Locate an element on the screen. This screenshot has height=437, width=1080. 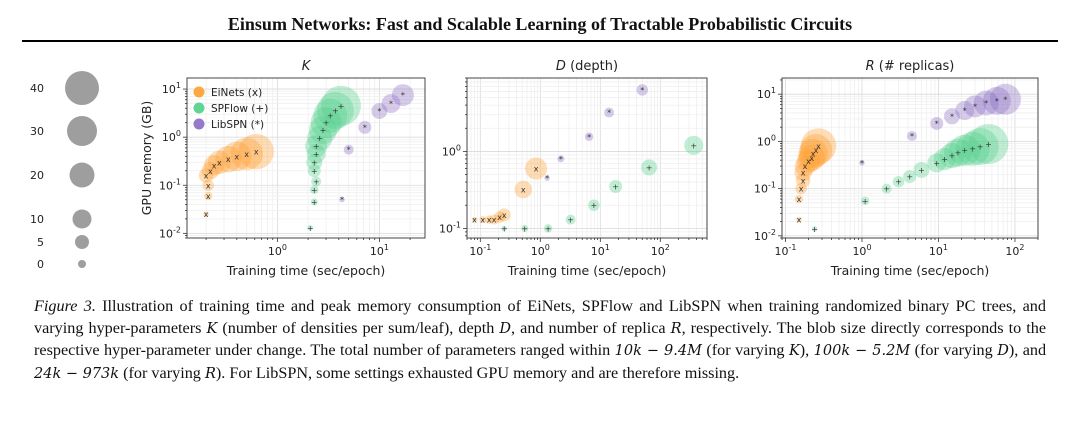
x-tick-label: 10⁰ is located at coordinates (861, 250).